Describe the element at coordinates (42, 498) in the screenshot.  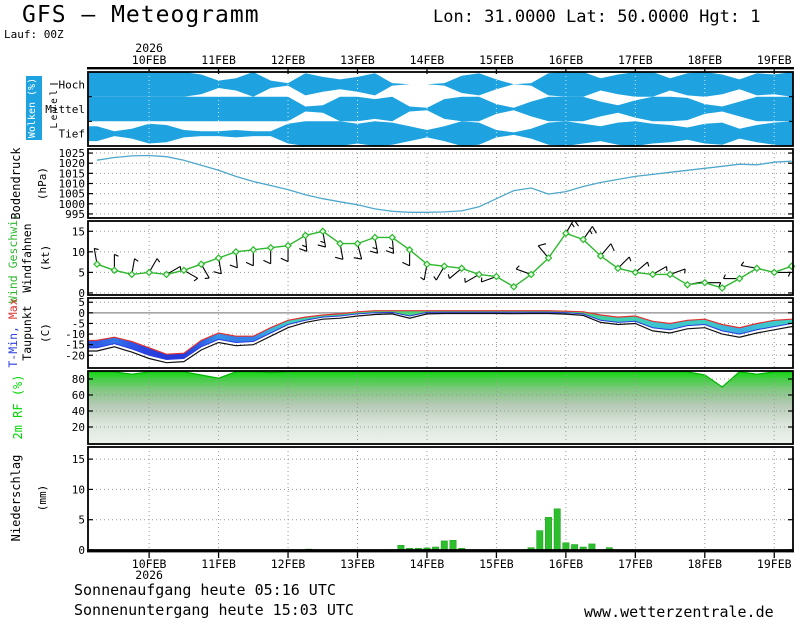
I see `svg-text: (mm)` at that location.